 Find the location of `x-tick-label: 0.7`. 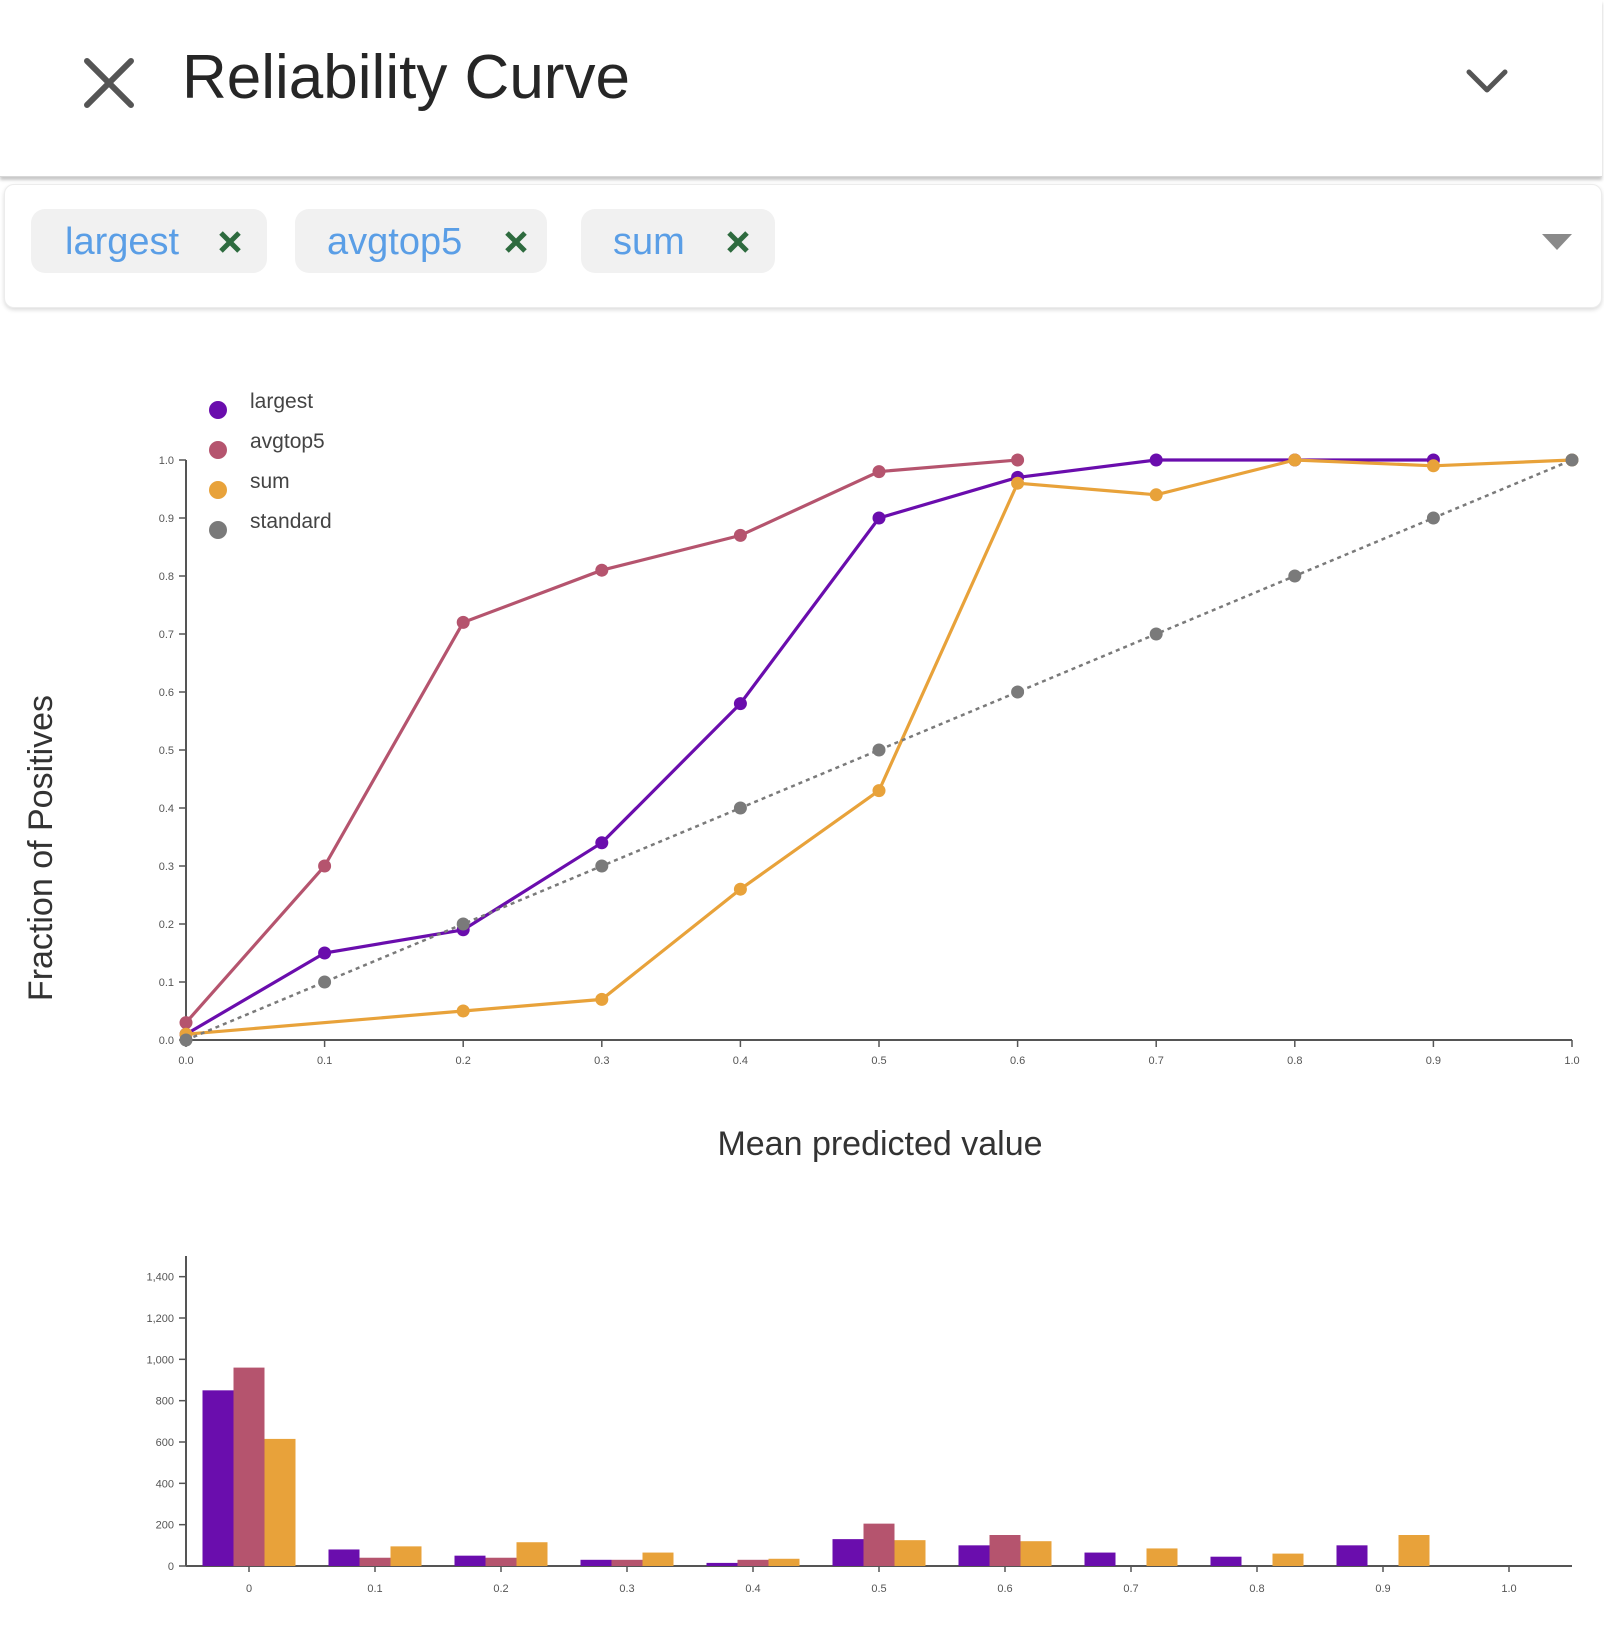

x-tick-label: 0.7 is located at coordinates (1156, 1061).